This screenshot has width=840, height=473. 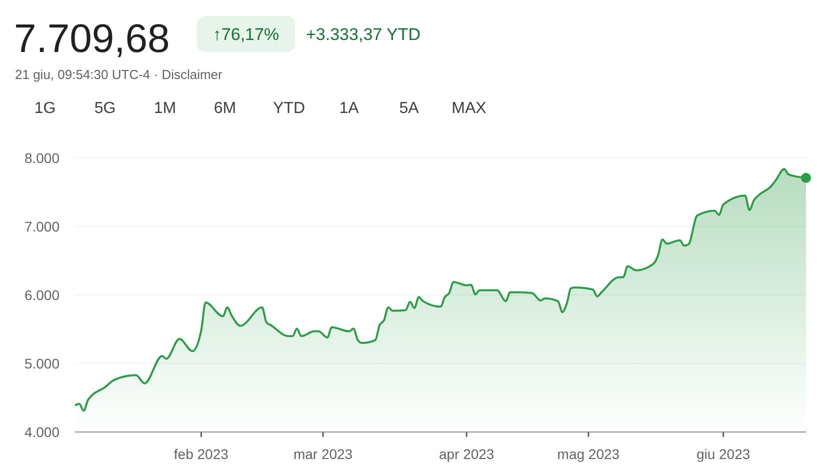 What do you see at coordinates (45, 108) in the screenshot?
I see `text: 1G` at bounding box center [45, 108].